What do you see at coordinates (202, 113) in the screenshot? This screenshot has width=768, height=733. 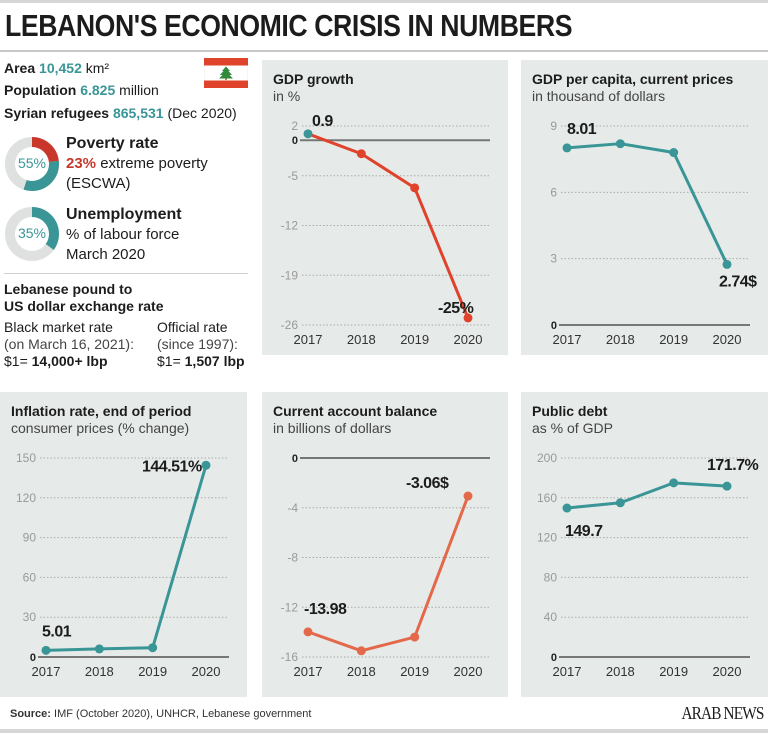 I see `refugees-note: (Dec 2020)` at bounding box center [202, 113].